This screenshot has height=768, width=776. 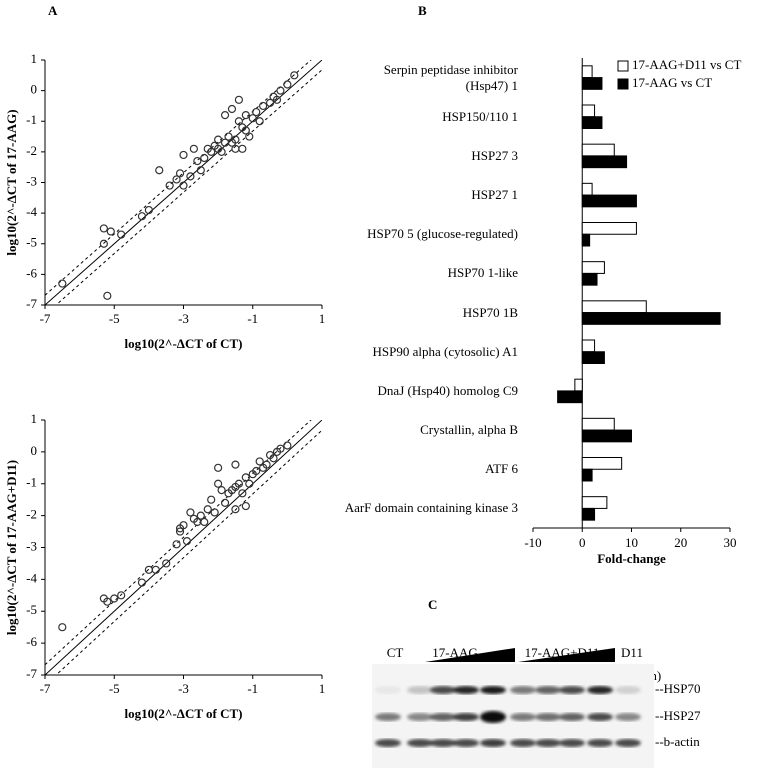 What do you see at coordinates (470, 655) in the screenshot?
I see `wedge` at bounding box center [470, 655].